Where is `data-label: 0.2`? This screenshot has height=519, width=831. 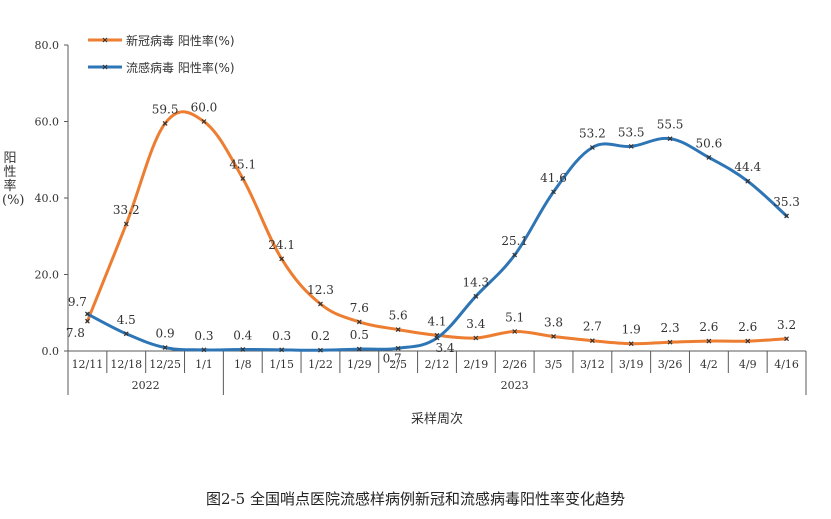
data-label: 0.2 is located at coordinates (320, 336).